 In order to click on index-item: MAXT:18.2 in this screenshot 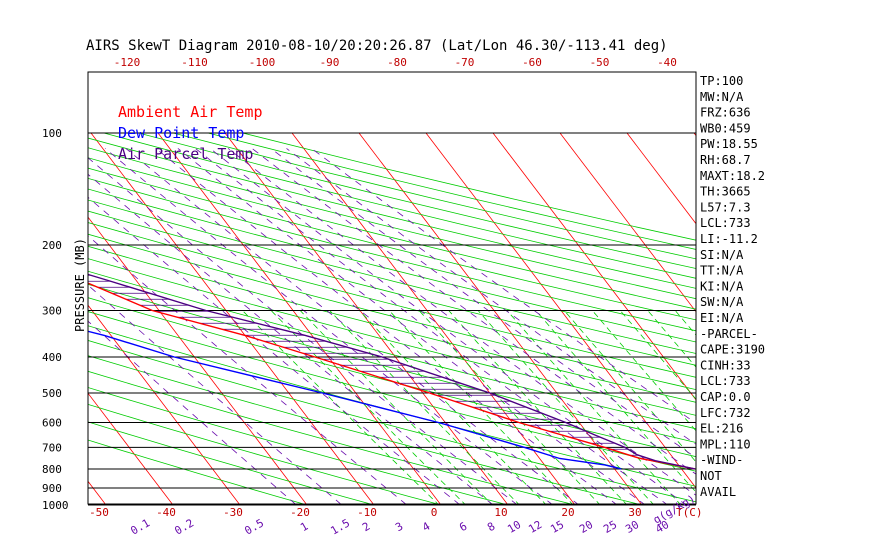, I will do `click(732, 176)`.